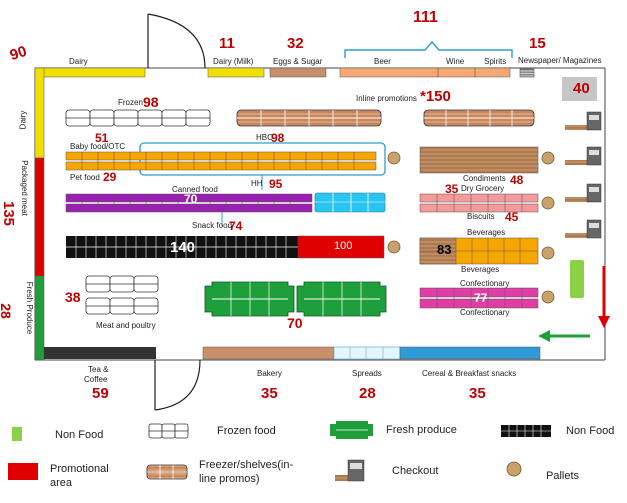  Describe the element at coordinates (514, 469) in the screenshot. I see `legend-pallets-icon` at that location.